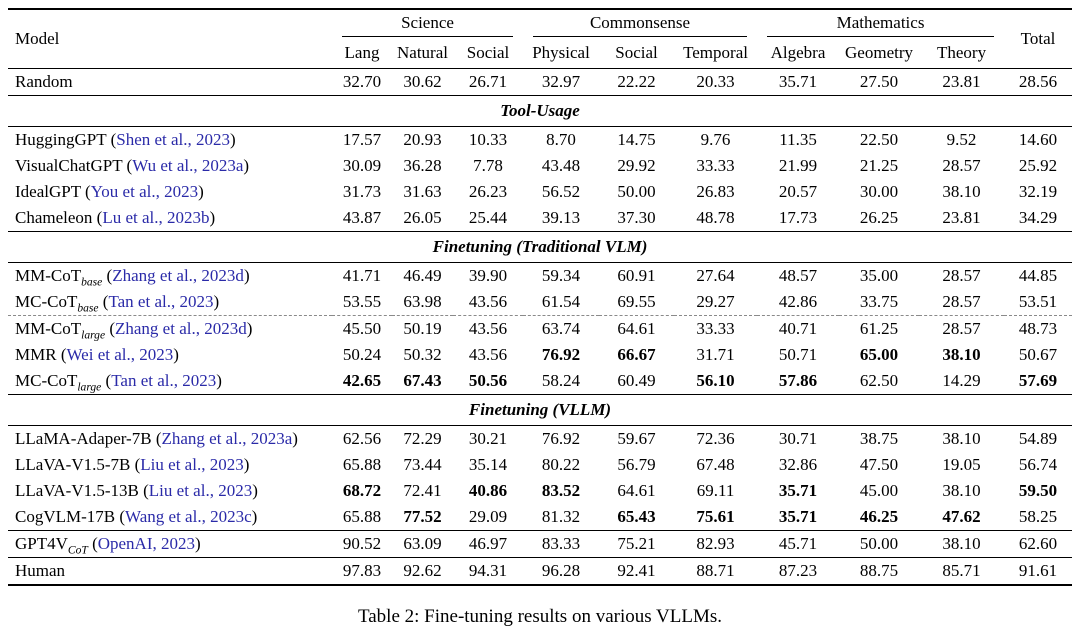 This screenshot has height=639, width=1080. I want to click on model-subscript: base, so click(92, 282).